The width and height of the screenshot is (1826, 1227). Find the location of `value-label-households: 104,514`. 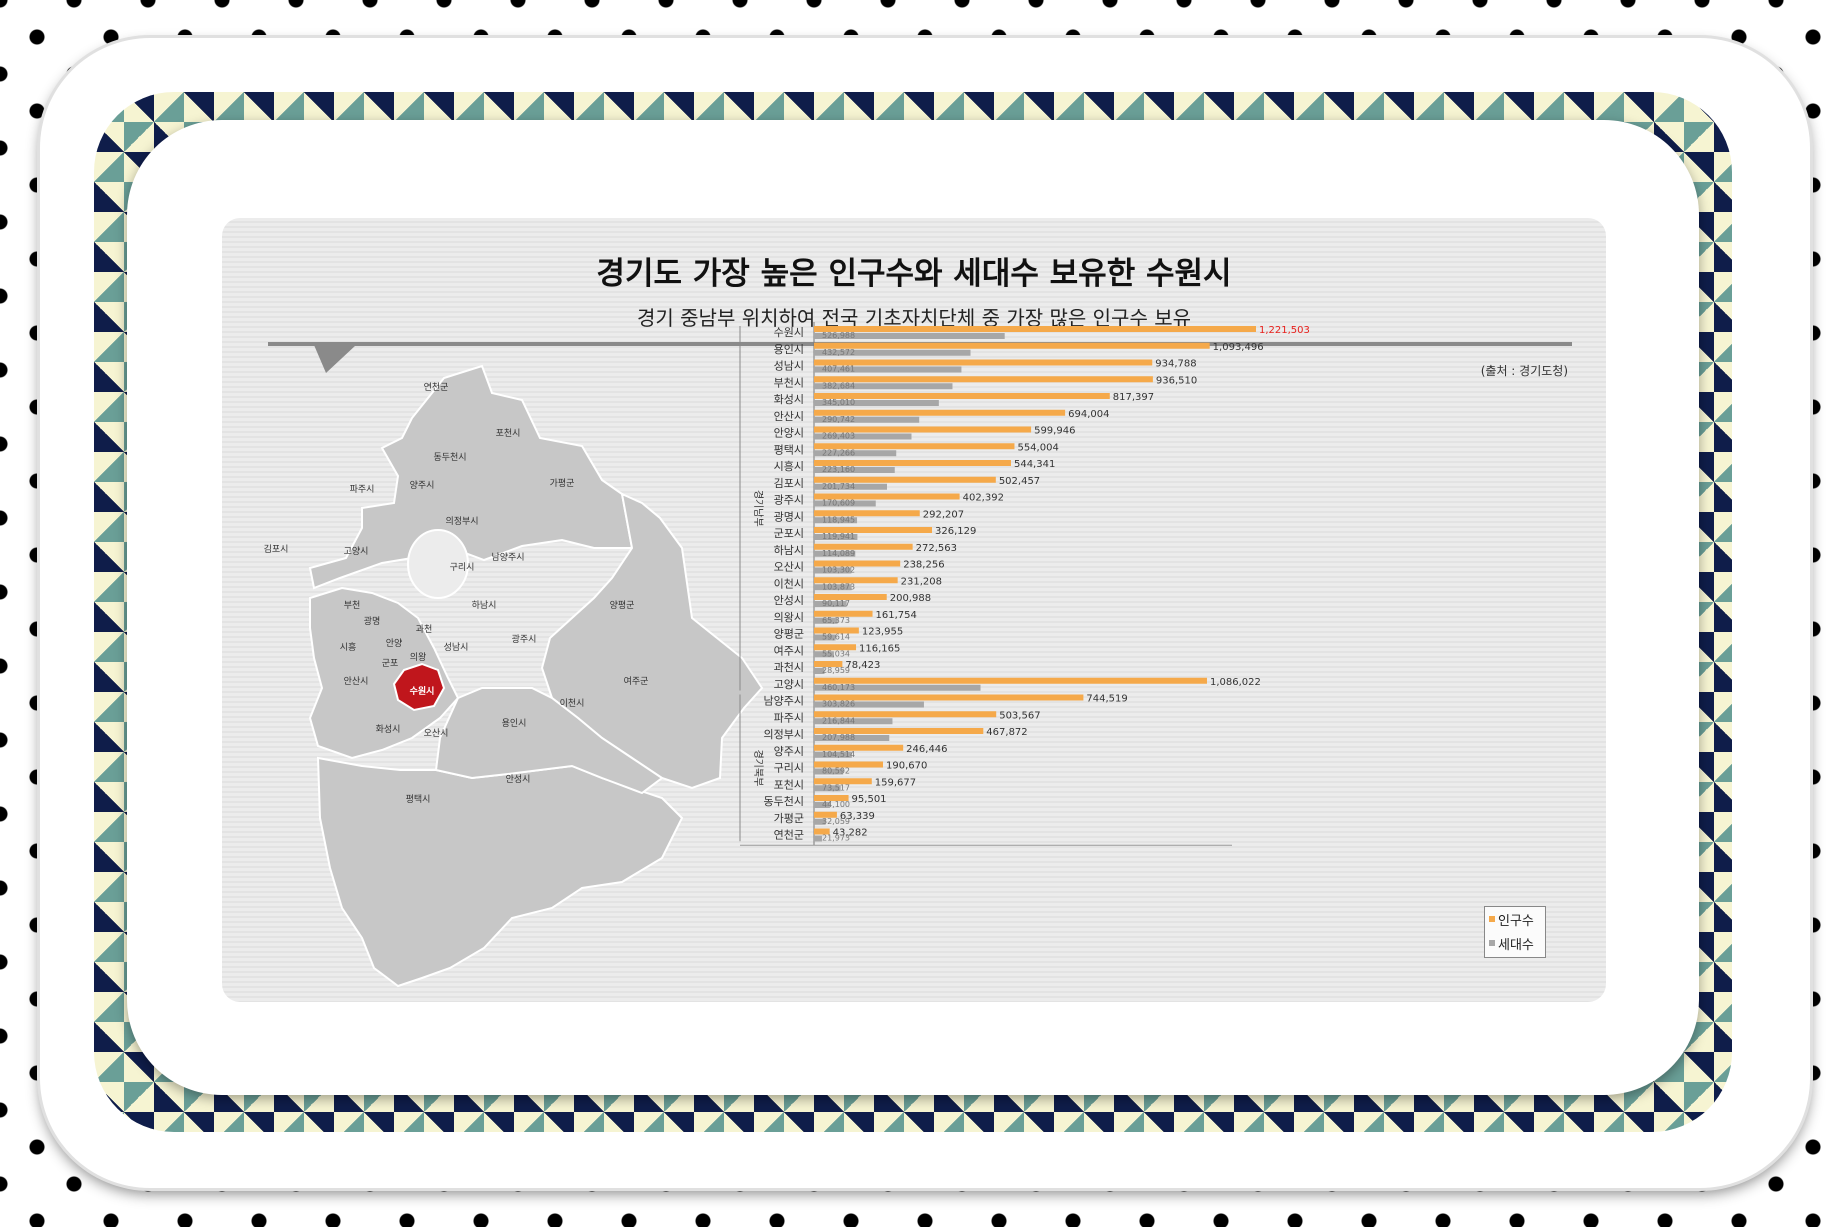

value-label-households: 104,514 is located at coordinates (838, 754).